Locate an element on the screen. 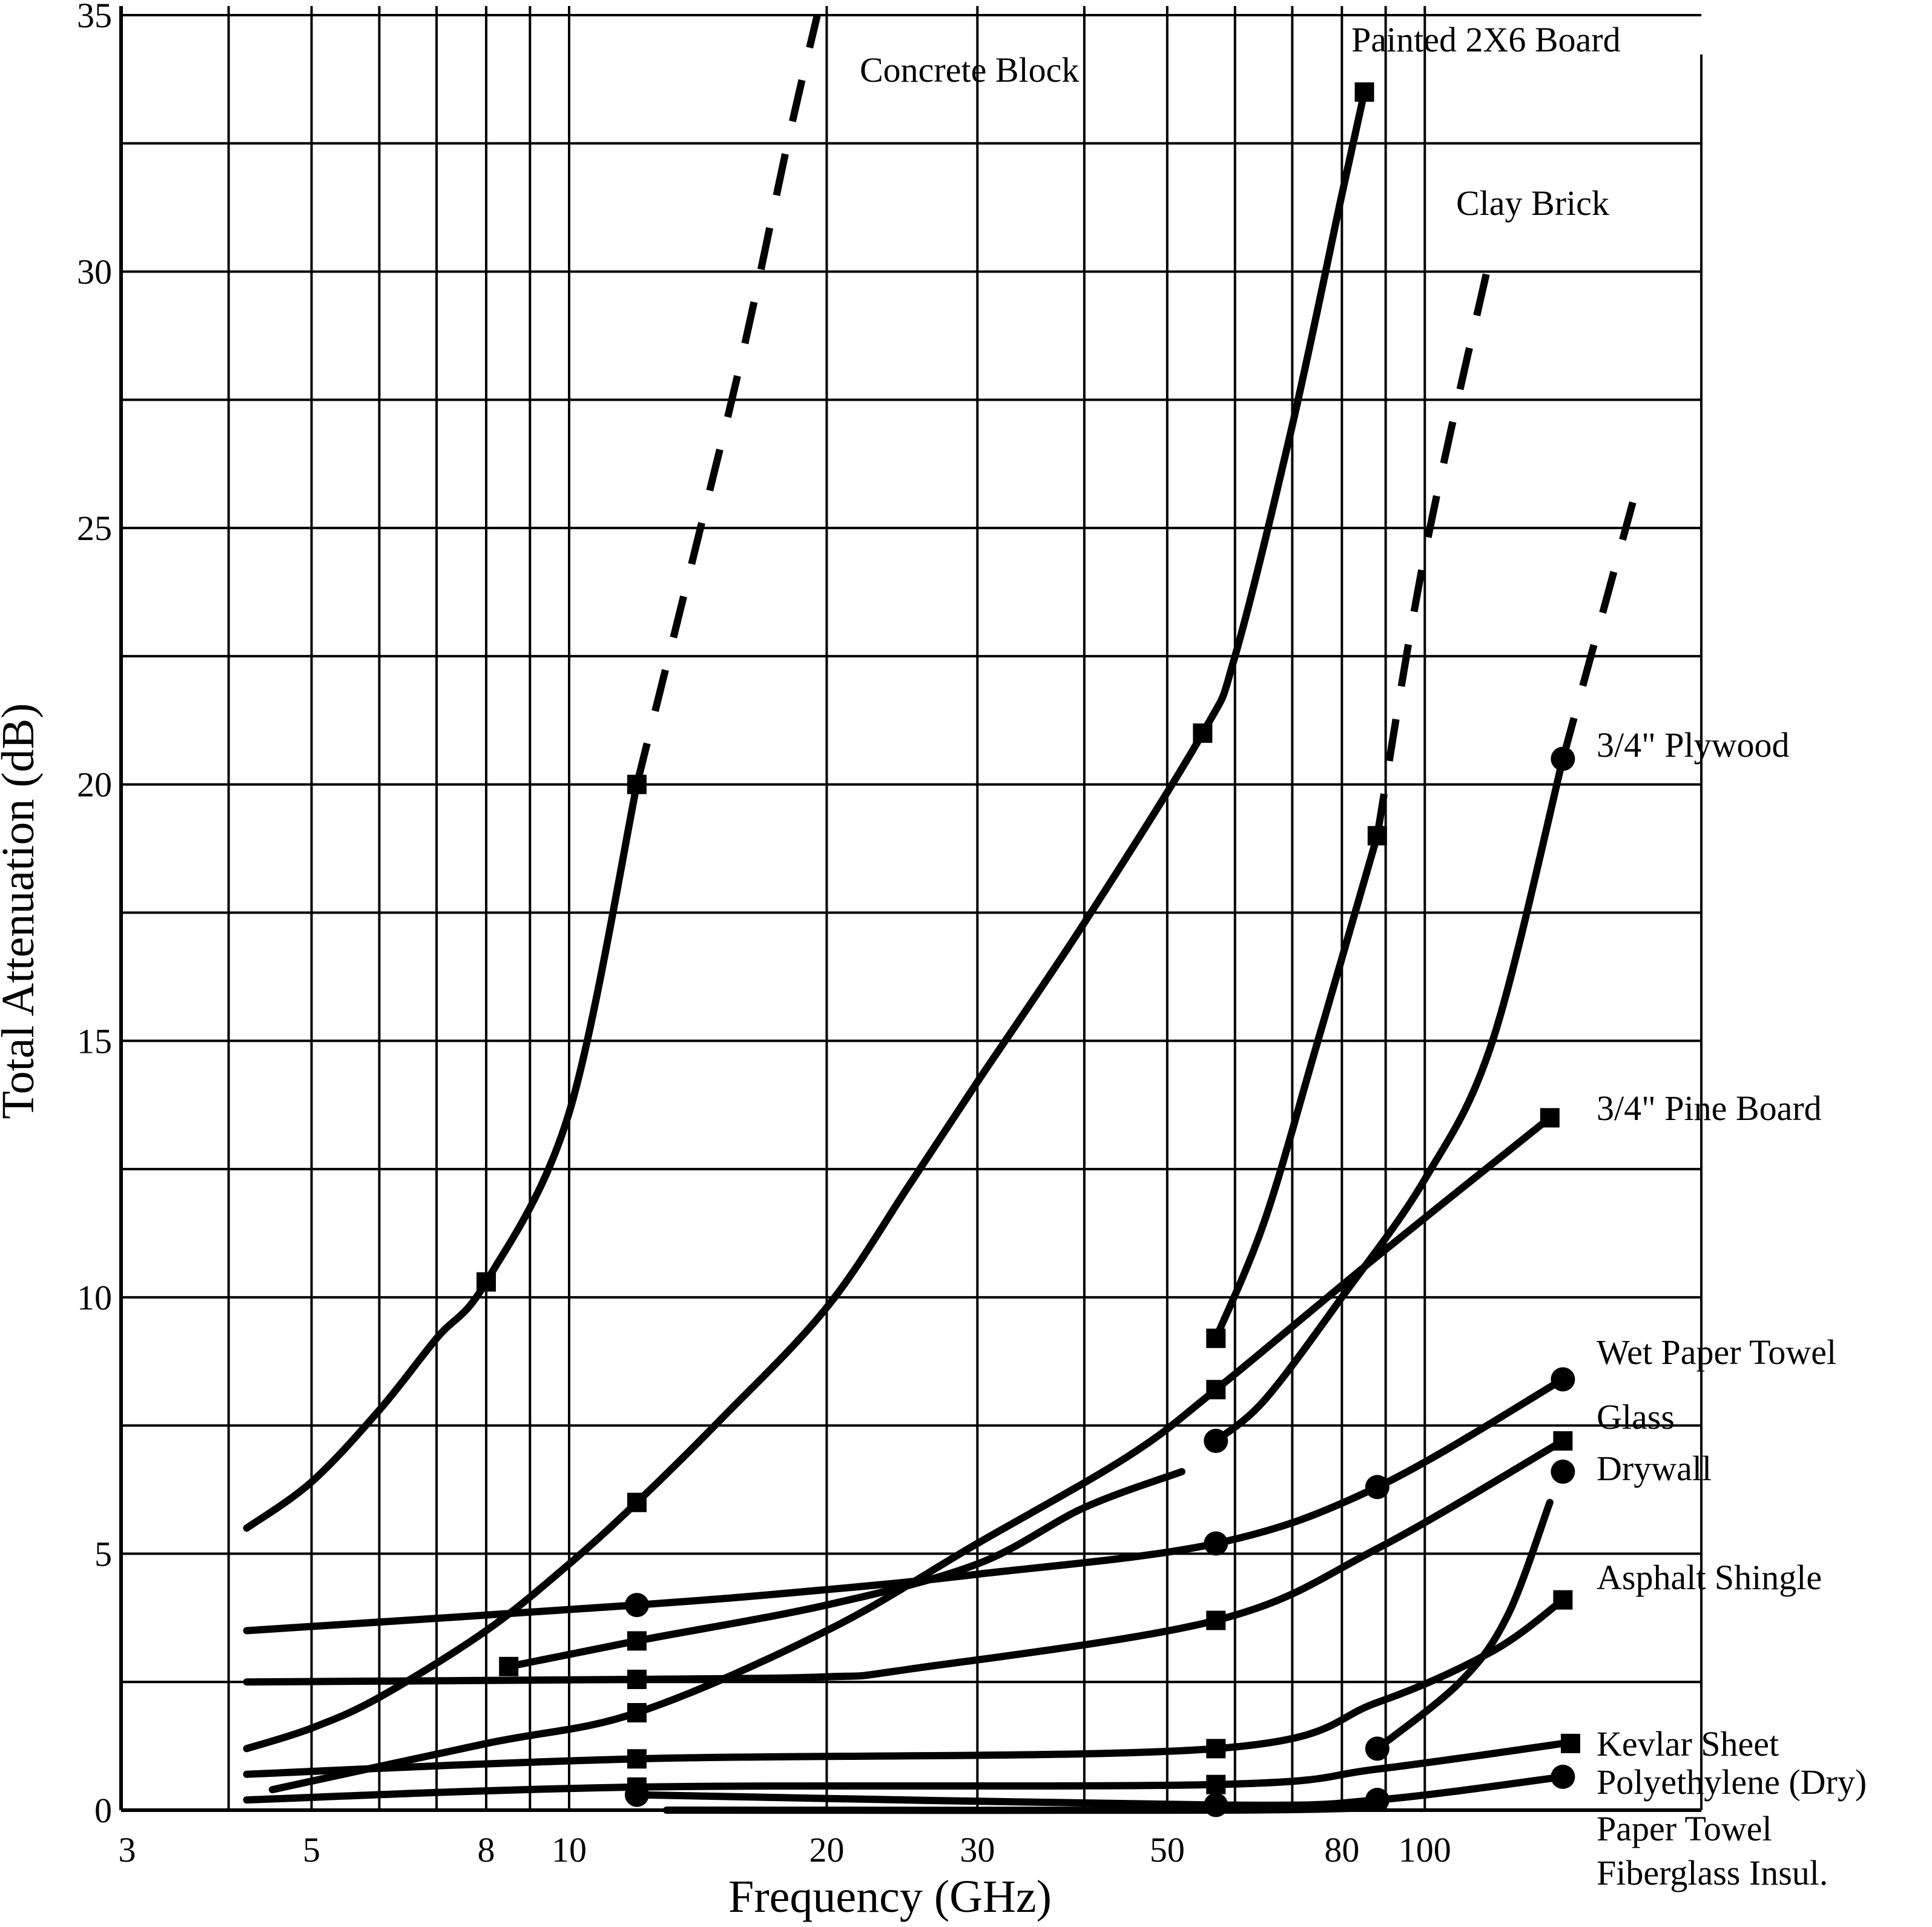  series-label-drywall: Drywall is located at coordinates (1654, 1469).